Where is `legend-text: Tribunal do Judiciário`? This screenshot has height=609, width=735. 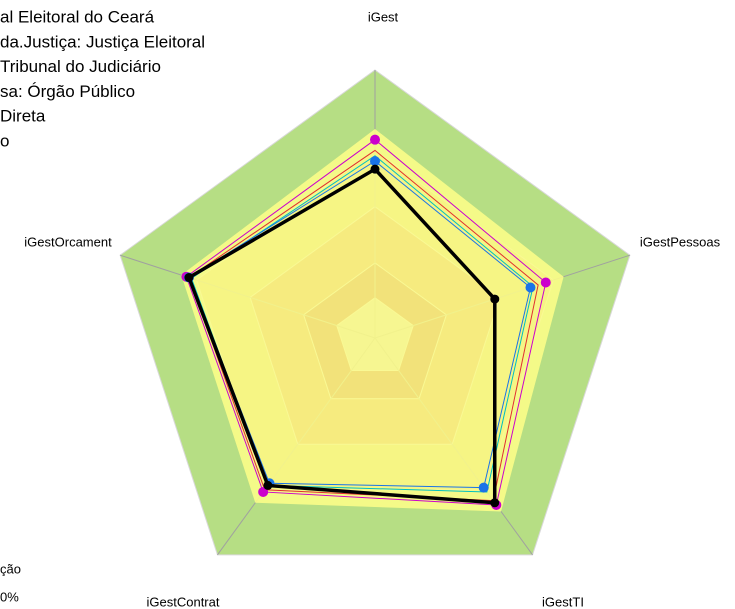
legend-text: Tribunal do Judiciário is located at coordinates (80, 66).